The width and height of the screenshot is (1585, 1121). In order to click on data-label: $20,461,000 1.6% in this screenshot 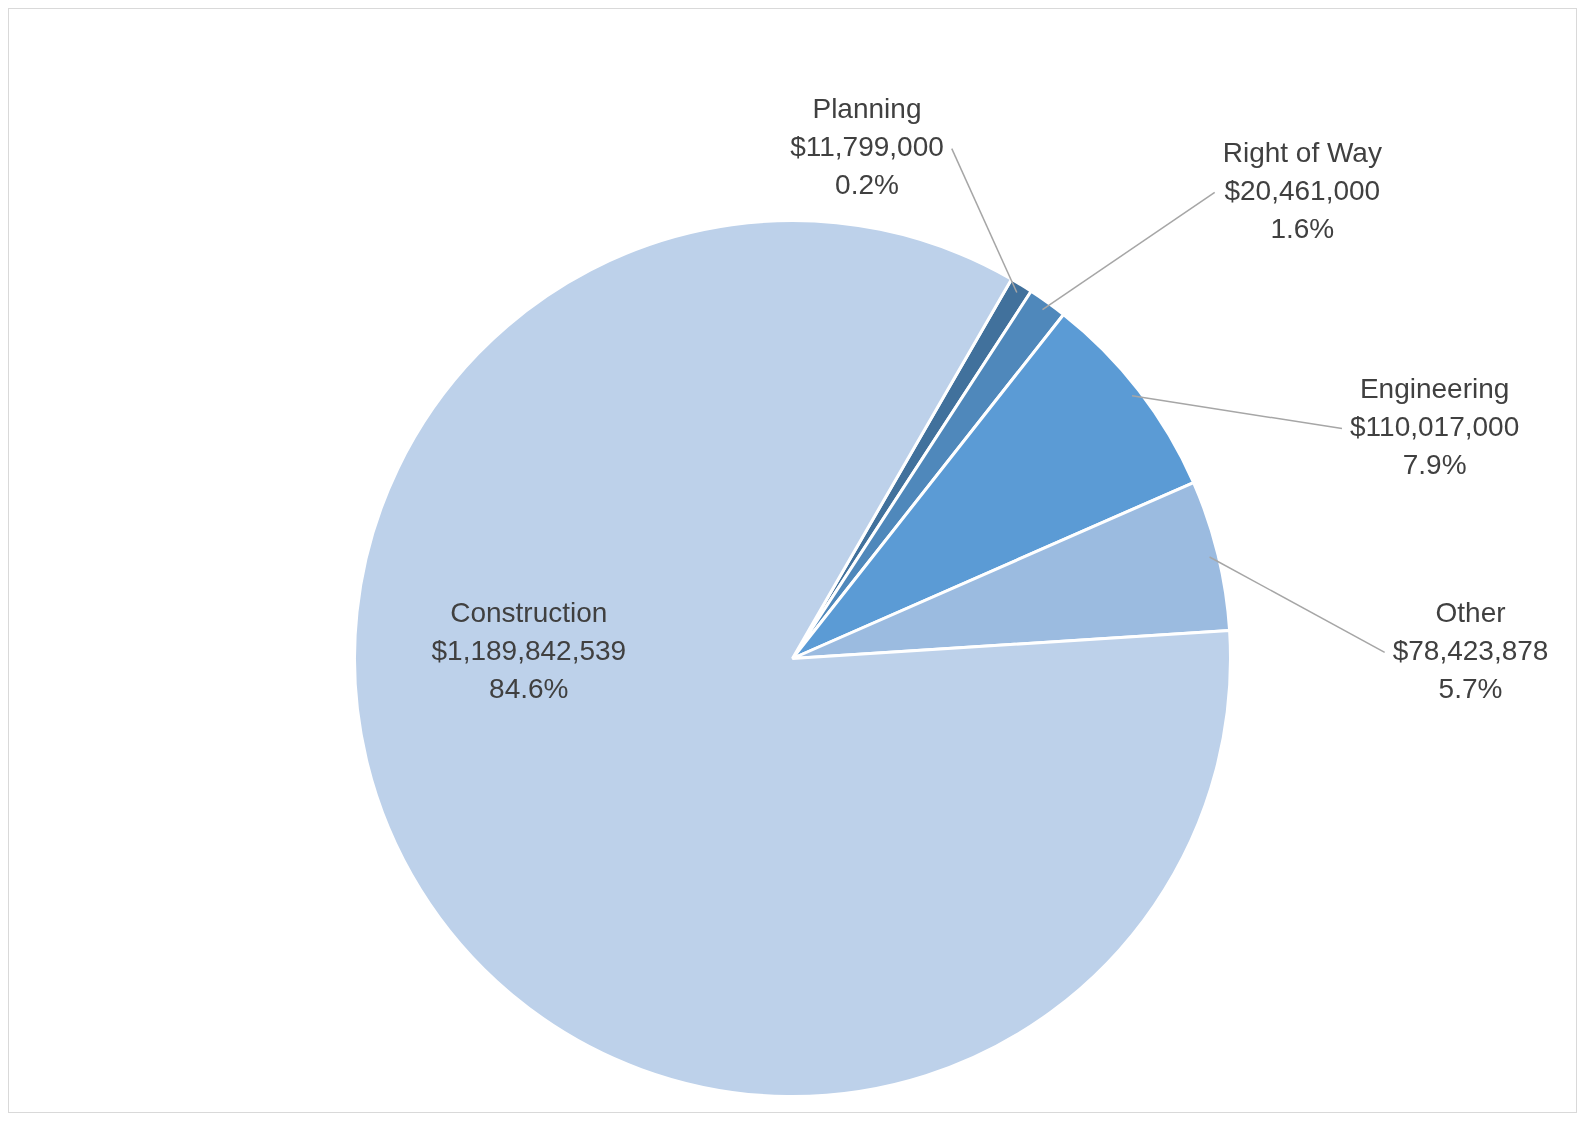, I will do `click(1302, 210)`.